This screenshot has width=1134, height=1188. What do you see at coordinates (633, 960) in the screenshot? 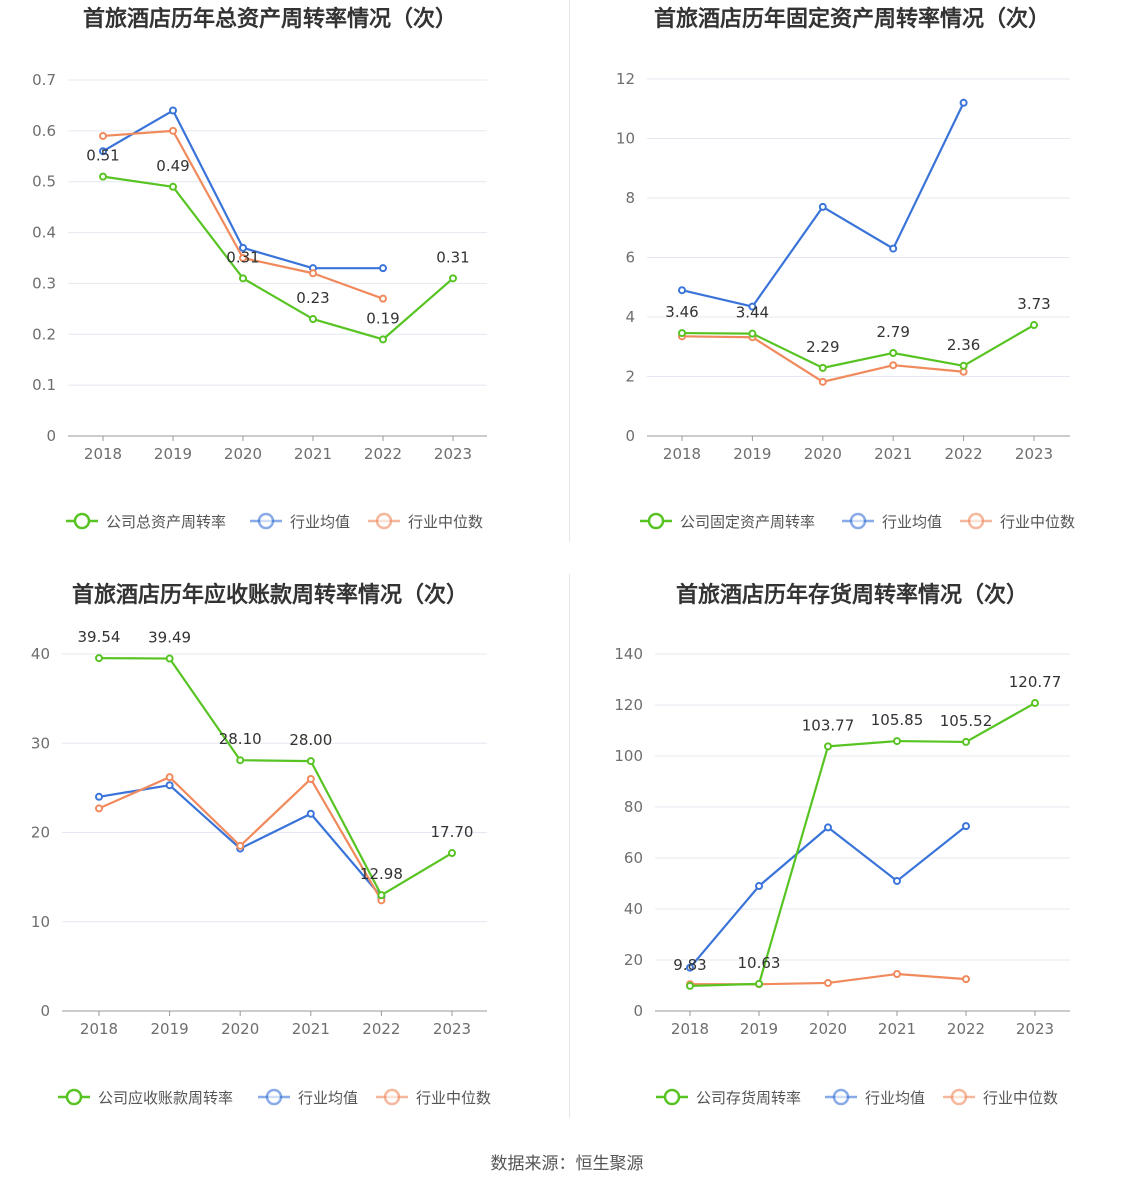
I see `y-tick-label: 20` at bounding box center [633, 960].